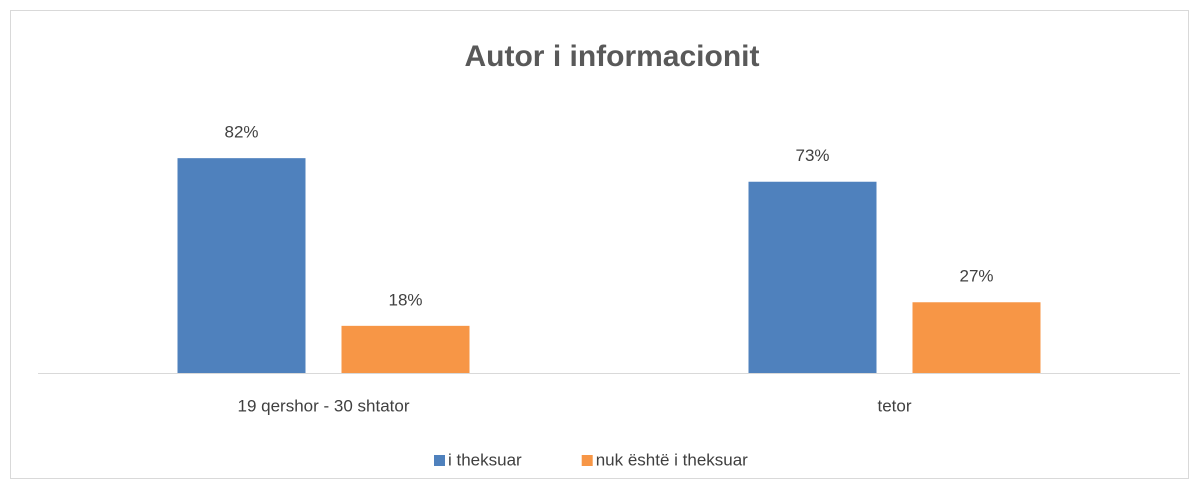 The image size is (1199, 487). Describe the element at coordinates (485, 459) in the screenshot. I see `legend-label: i theksuar` at that location.